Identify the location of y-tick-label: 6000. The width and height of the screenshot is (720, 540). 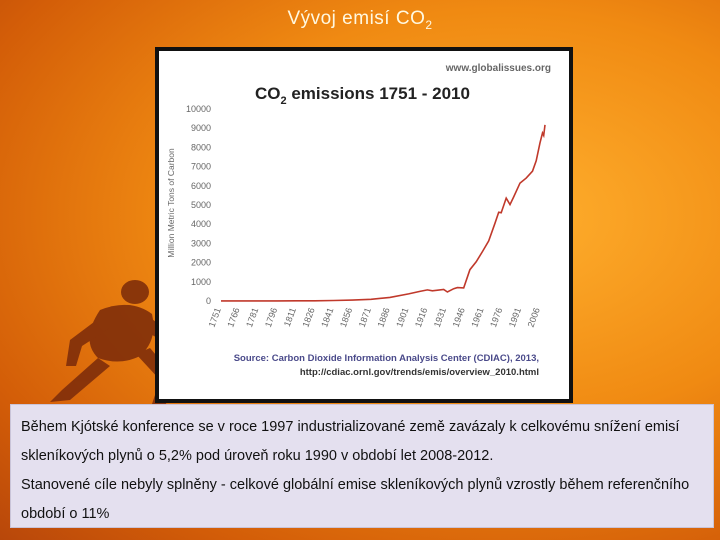
(201, 186).